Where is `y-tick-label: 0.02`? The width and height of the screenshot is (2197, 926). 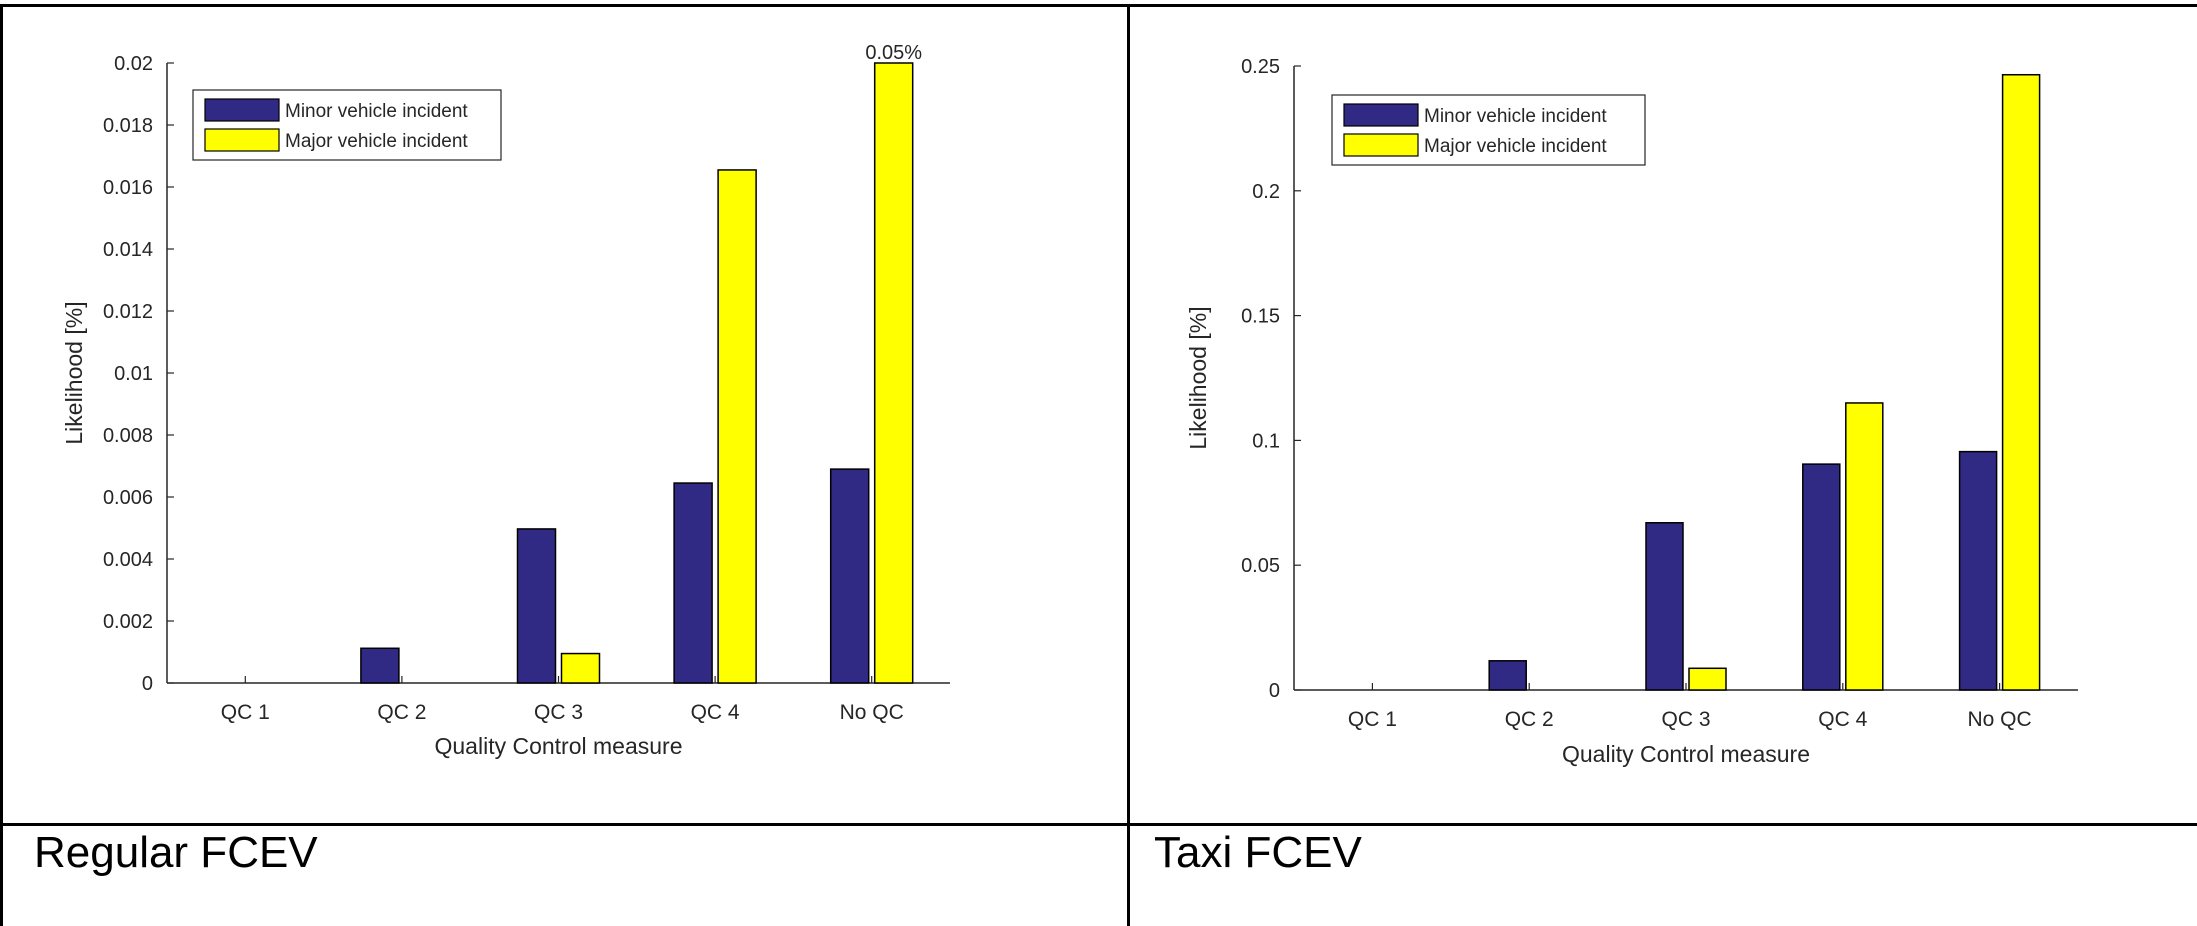
y-tick-label: 0.02 is located at coordinates (133, 64).